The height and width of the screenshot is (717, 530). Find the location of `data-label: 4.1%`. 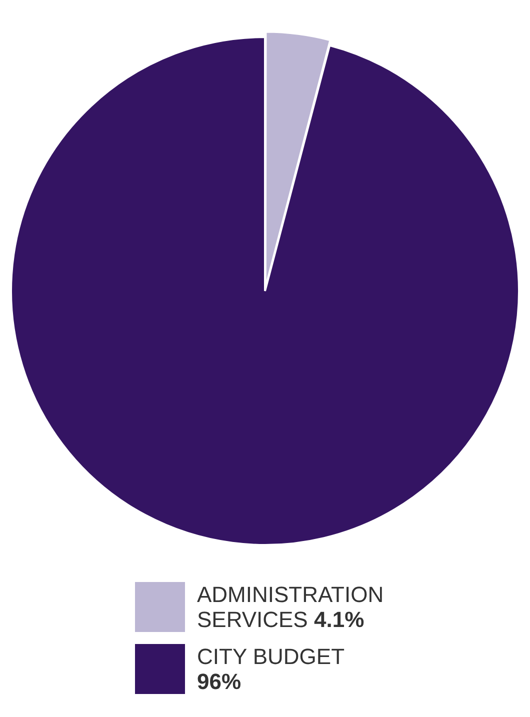

data-label: 4.1% is located at coordinates (339, 619).